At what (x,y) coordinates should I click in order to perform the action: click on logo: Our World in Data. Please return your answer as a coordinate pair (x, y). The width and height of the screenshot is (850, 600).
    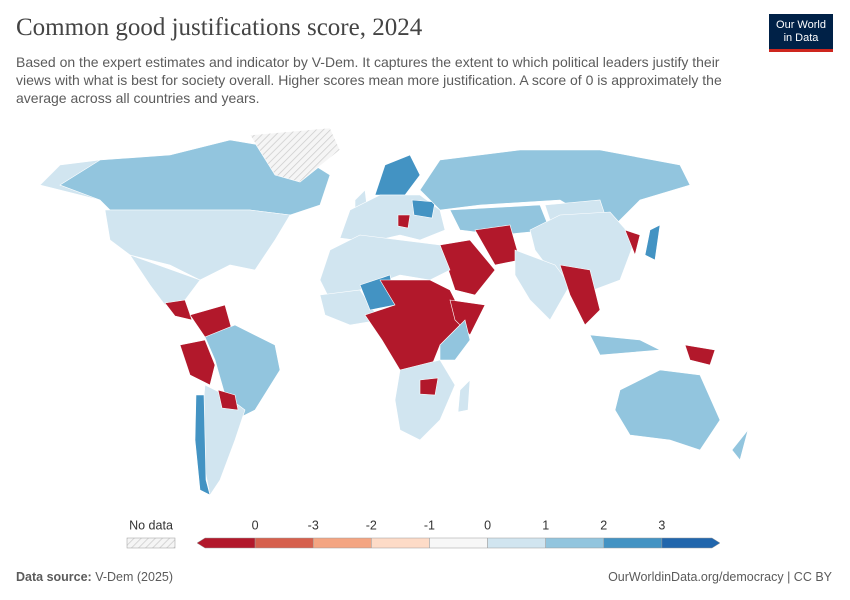
    Looking at the image, I should click on (801, 33).